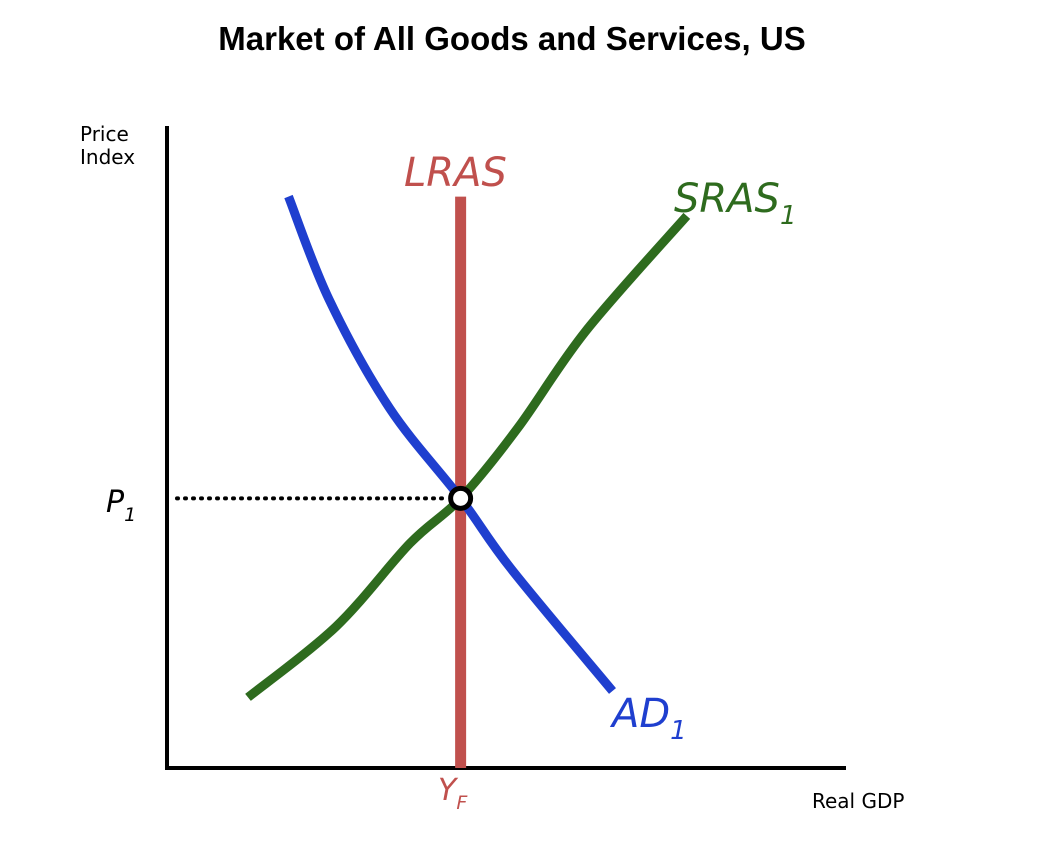 Image resolution: width=1044 pixels, height=848 pixels. What do you see at coordinates (104, 134) in the screenshot?
I see `y-axis-label-line1: Price` at bounding box center [104, 134].